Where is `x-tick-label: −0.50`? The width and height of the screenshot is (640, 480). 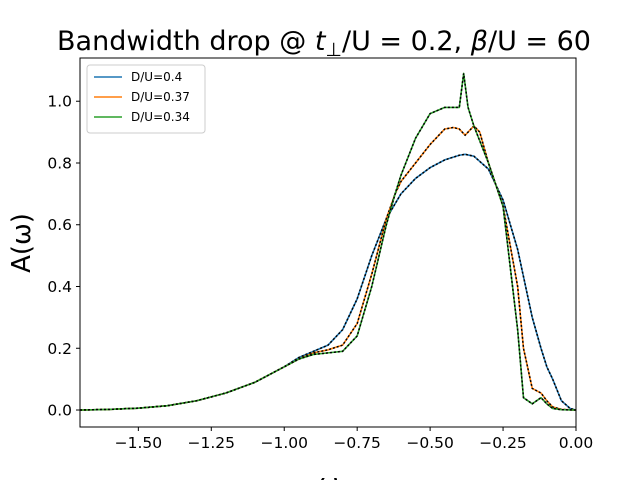
x-tick-label: −0.50 is located at coordinates (430, 443).